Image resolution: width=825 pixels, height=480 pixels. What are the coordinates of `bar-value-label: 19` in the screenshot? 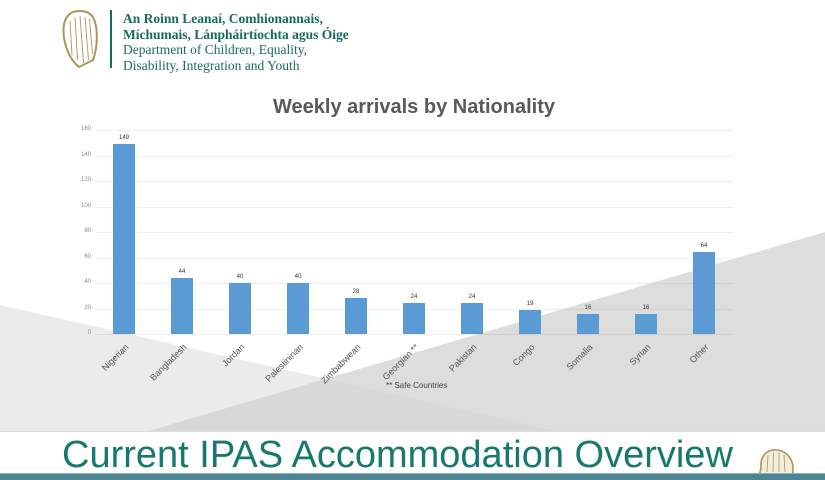 It's located at (530, 303).